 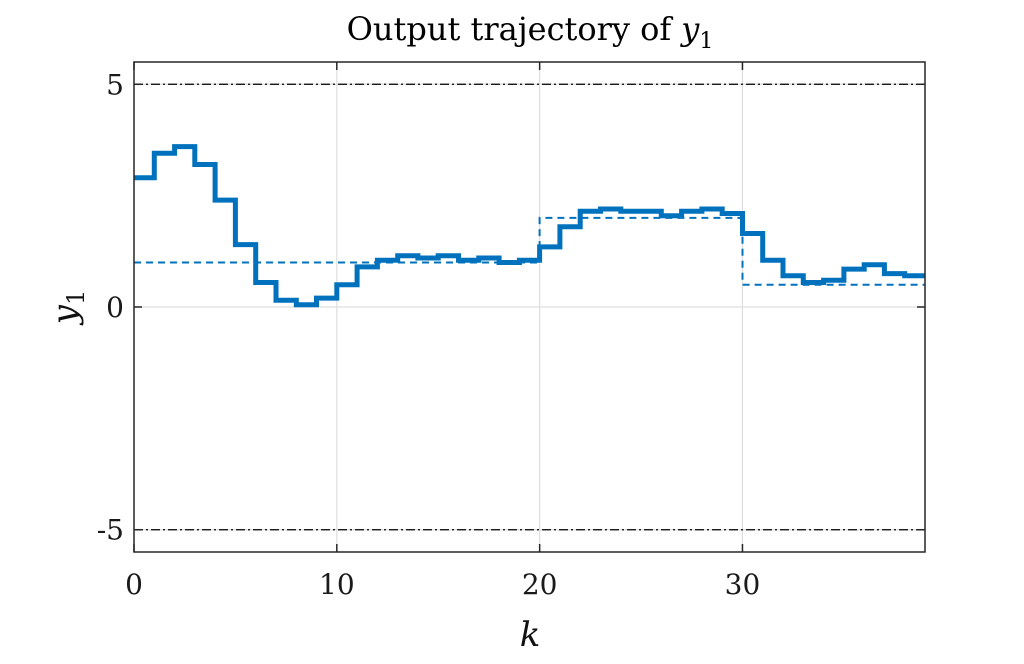 What do you see at coordinates (510, 29) in the screenshot?
I see `chart-title-text: Output trajectory of` at bounding box center [510, 29].